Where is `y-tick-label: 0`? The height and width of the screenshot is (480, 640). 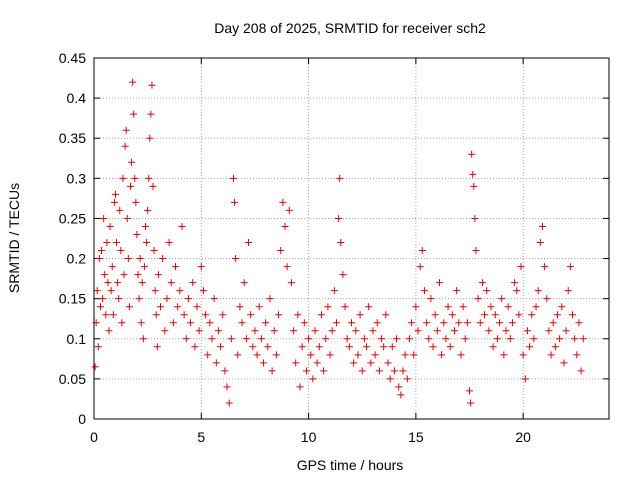 y-tick-label: 0 is located at coordinates (82, 419).